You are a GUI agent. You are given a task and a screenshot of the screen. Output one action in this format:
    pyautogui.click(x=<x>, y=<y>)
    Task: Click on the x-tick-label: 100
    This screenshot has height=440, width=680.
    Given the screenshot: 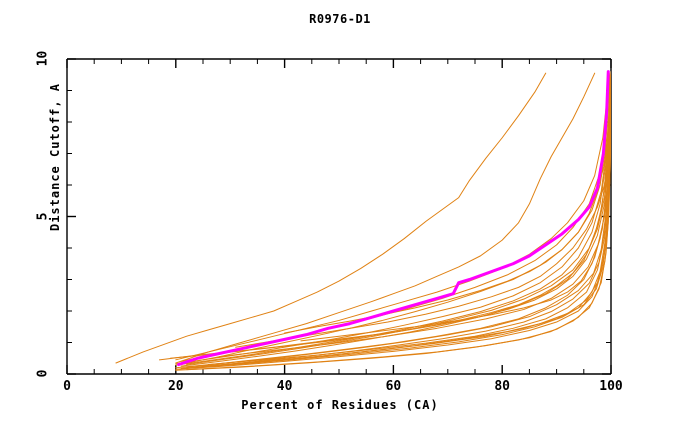 What is the action you would take?
    pyautogui.click(x=611, y=386)
    